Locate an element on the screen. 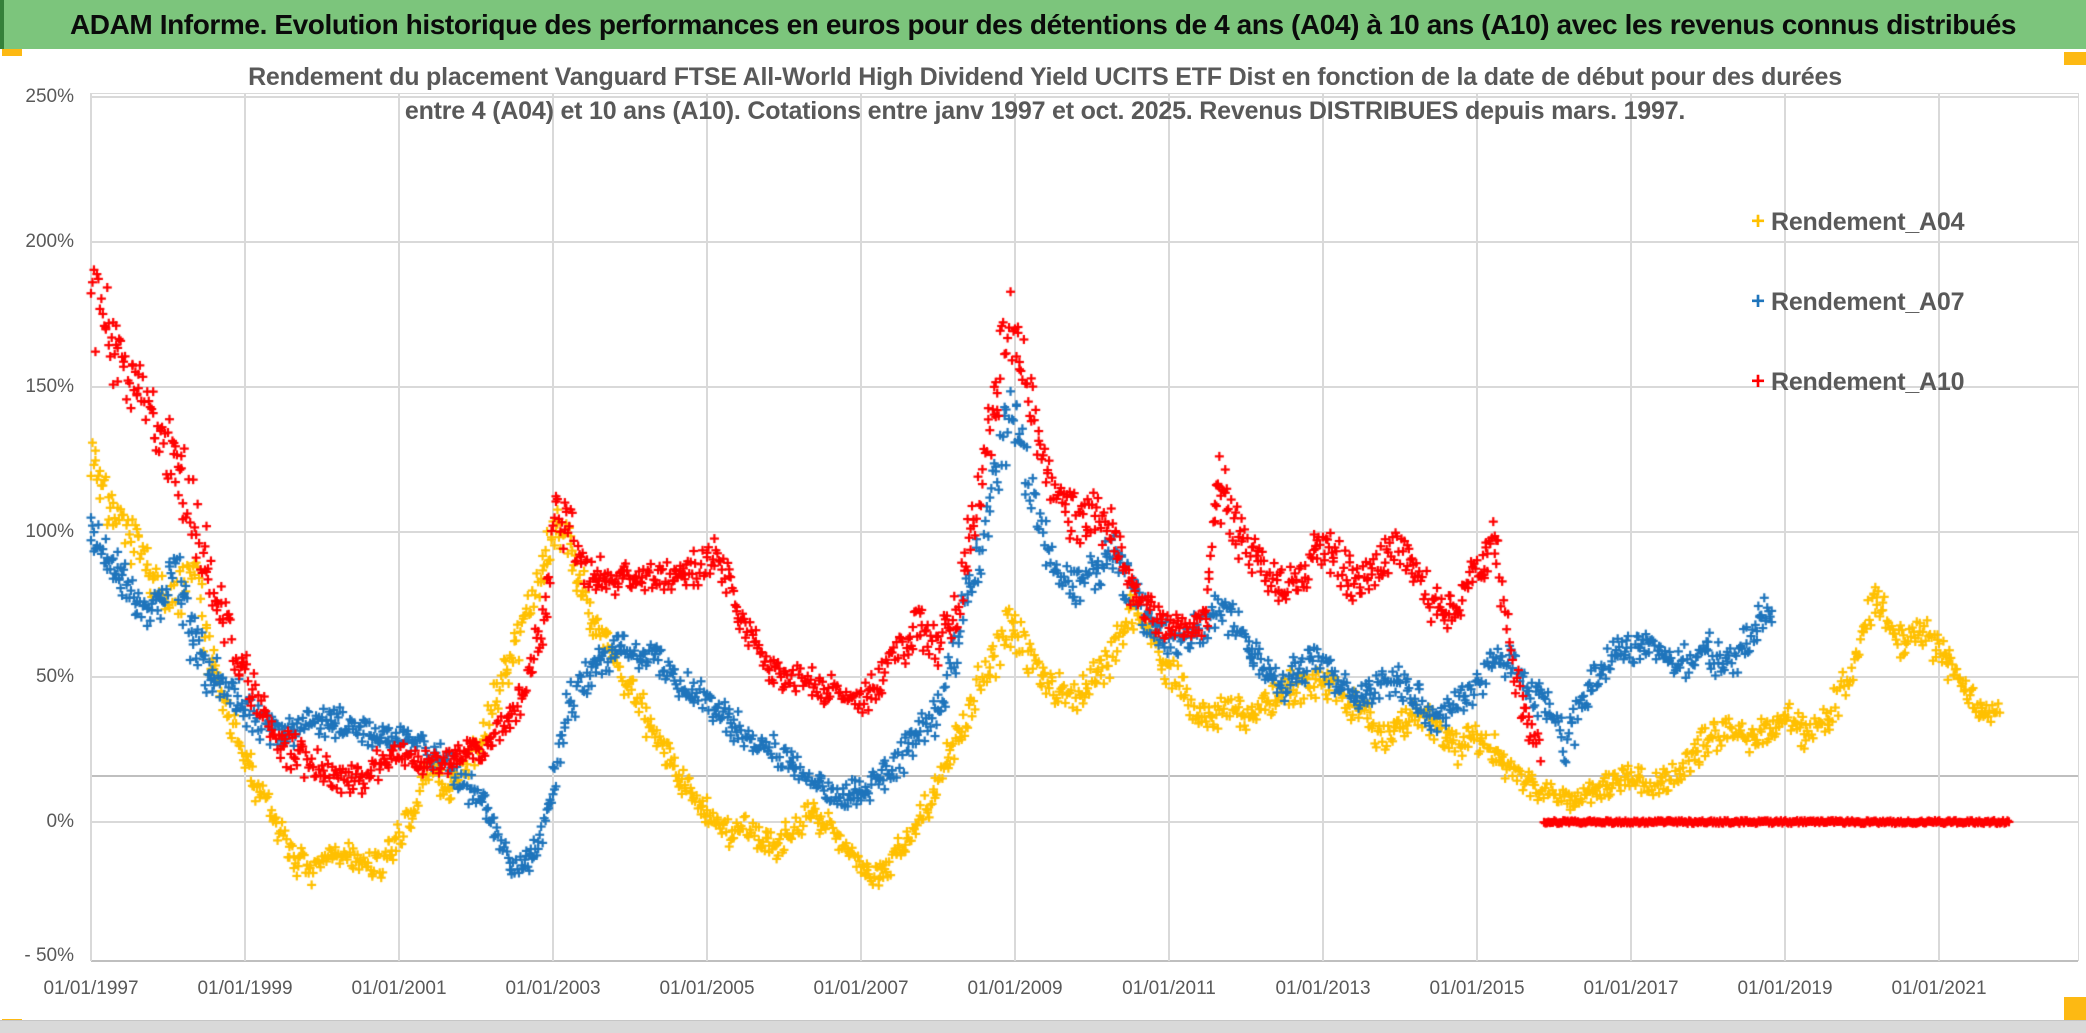  y-axis-label: 100% is located at coordinates (49, 531).